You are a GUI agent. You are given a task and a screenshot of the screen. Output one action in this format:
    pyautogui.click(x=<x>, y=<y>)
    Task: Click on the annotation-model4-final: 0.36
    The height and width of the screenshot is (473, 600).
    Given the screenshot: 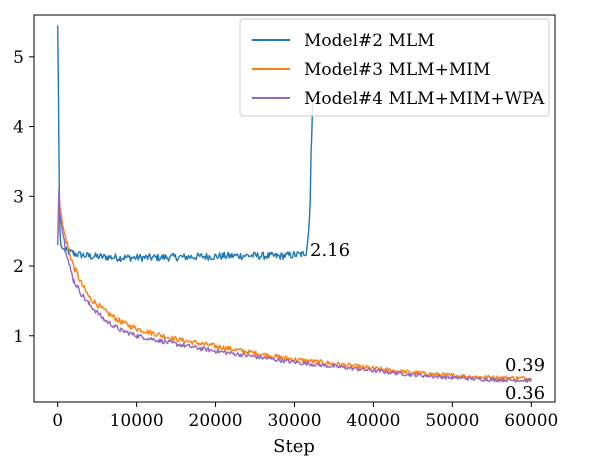 What is the action you would take?
    pyautogui.click(x=525, y=393)
    